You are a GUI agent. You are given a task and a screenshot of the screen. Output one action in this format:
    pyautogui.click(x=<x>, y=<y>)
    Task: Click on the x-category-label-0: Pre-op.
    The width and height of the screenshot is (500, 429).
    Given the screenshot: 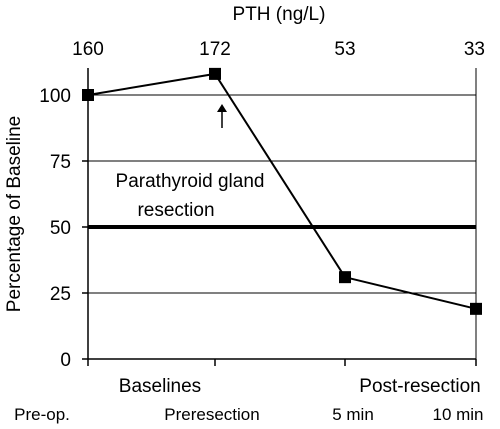 What is the action you would take?
    pyautogui.click(x=42, y=414)
    